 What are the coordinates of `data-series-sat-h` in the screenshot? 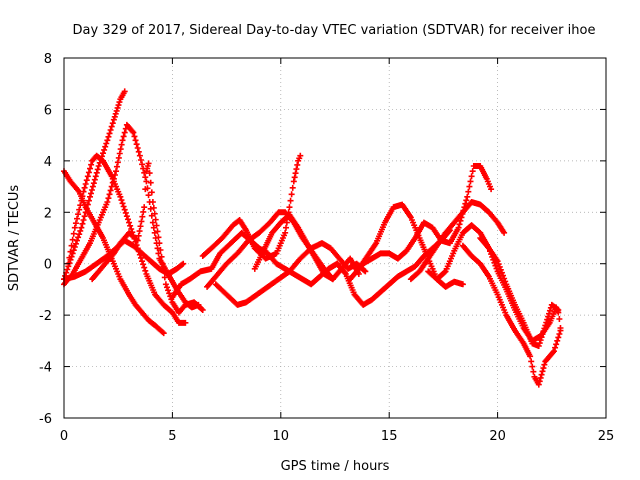 It's located at (251, 207).